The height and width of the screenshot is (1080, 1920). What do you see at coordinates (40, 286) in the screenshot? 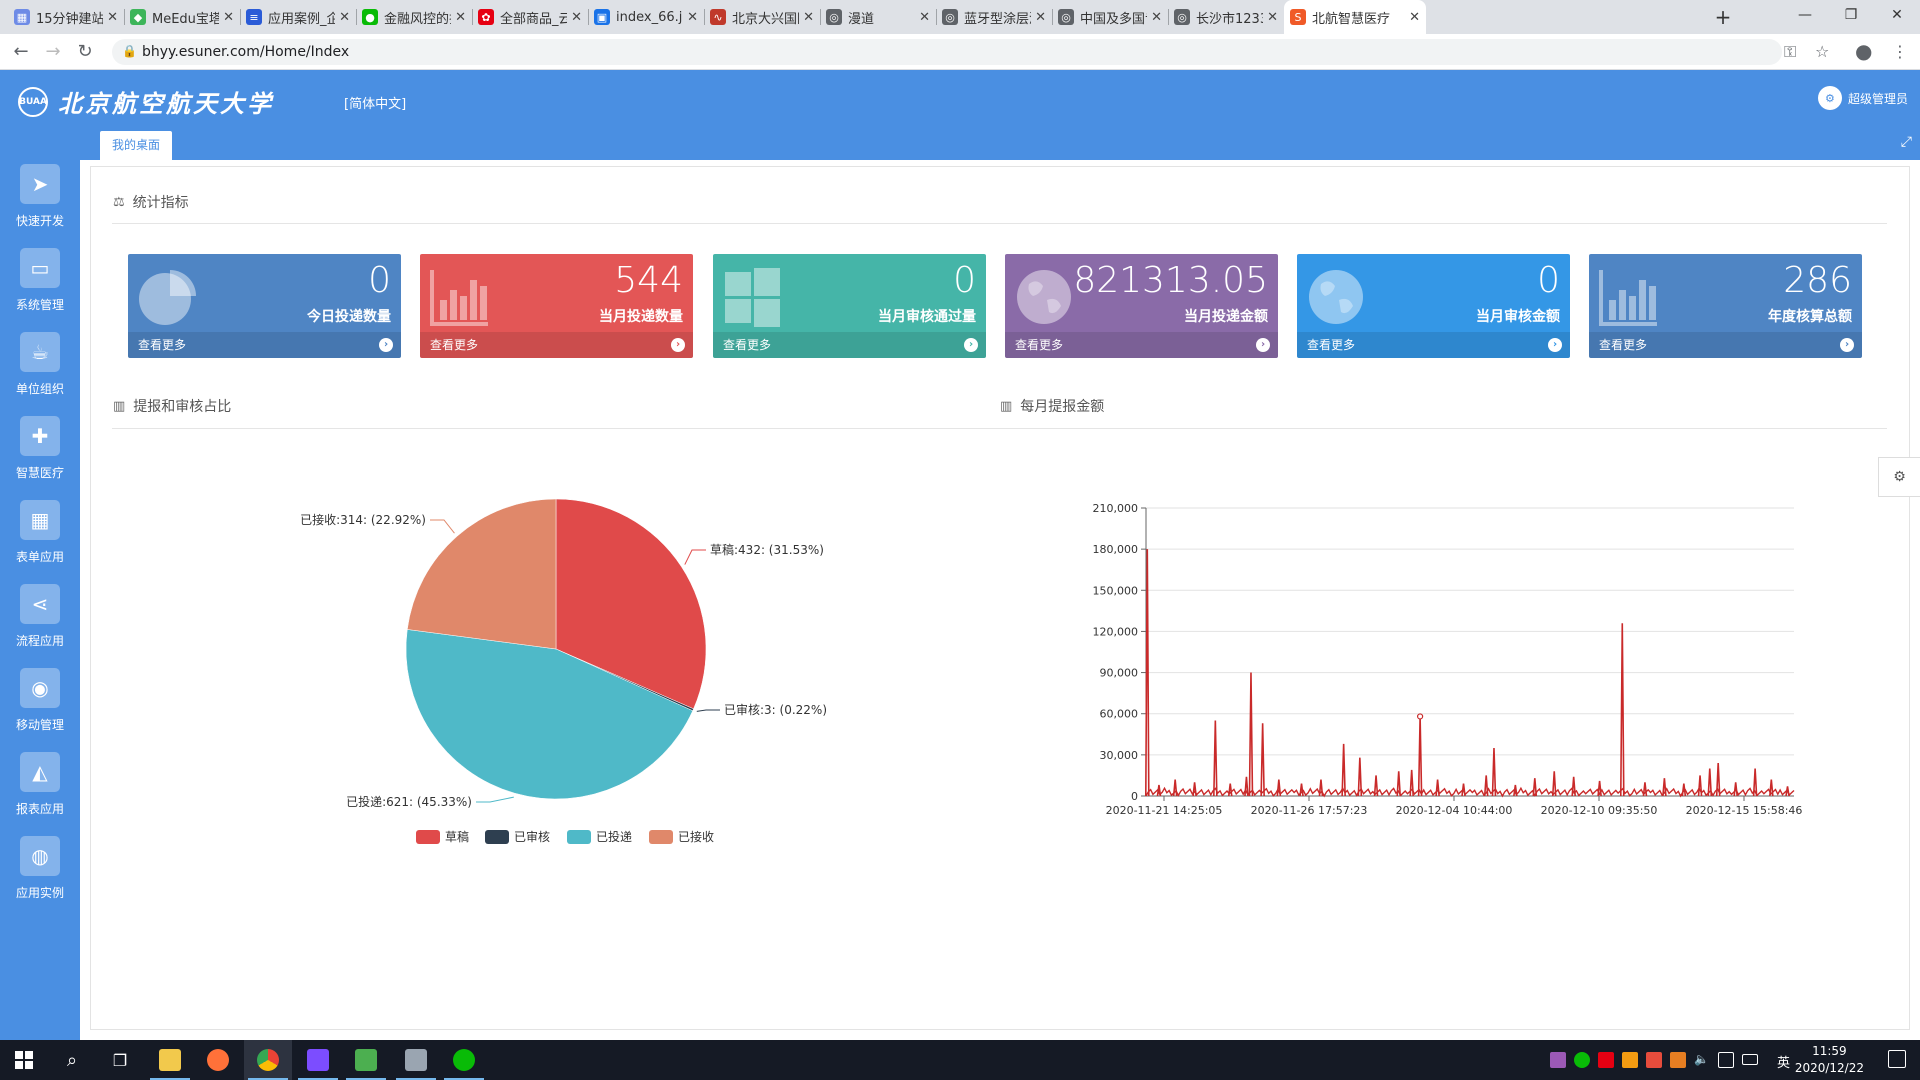
I see `sidebar-item: ▭ 系统管理` at bounding box center [40, 286].